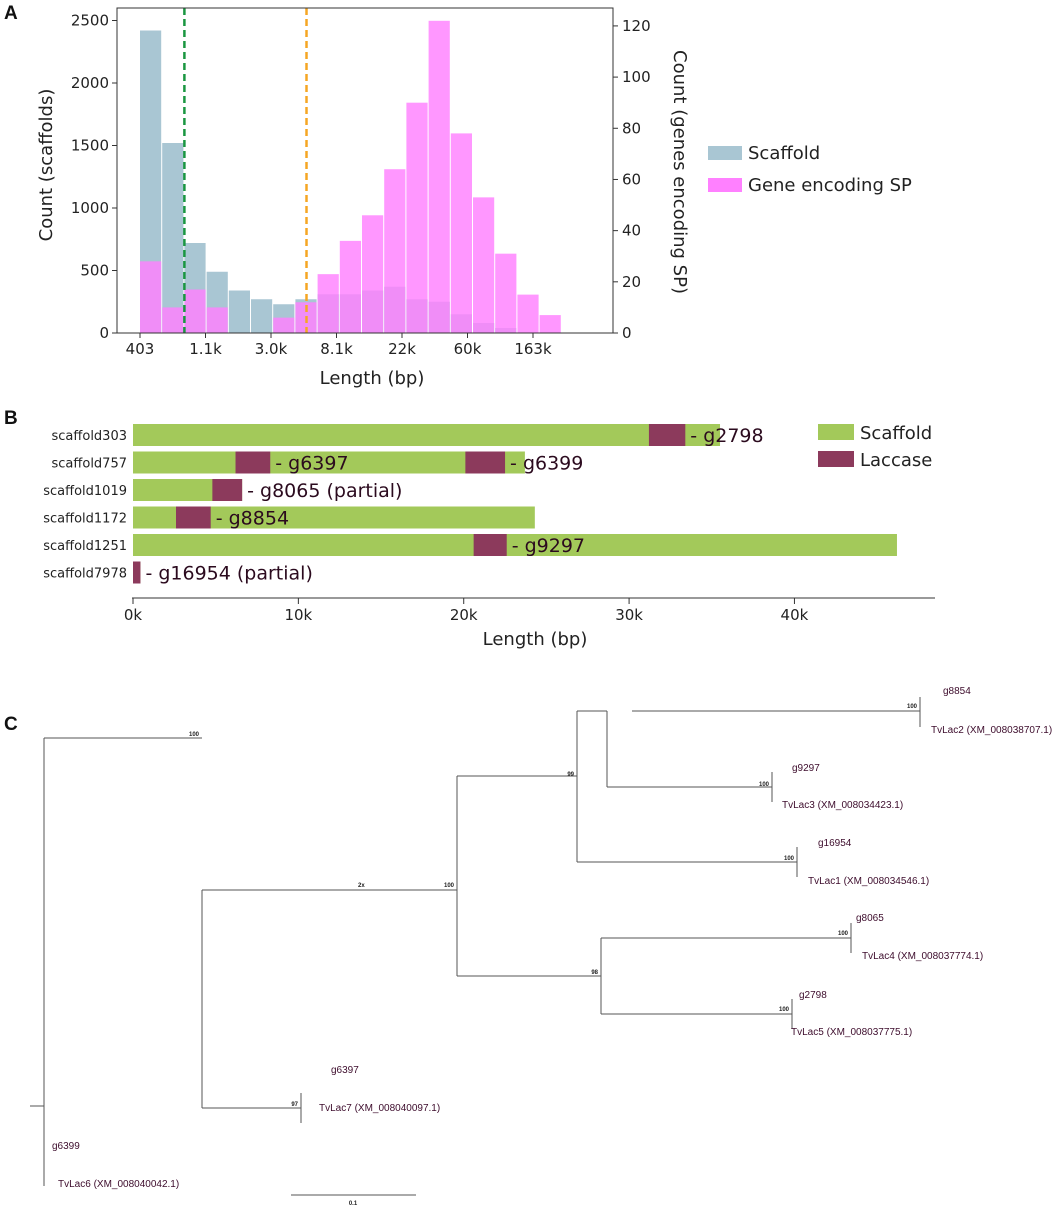 Image resolution: width=1059 pixels, height=1207 pixels. What do you see at coordinates (353, 1200) in the screenshot?
I see `scale-bar: 0.1` at bounding box center [353, 1200].